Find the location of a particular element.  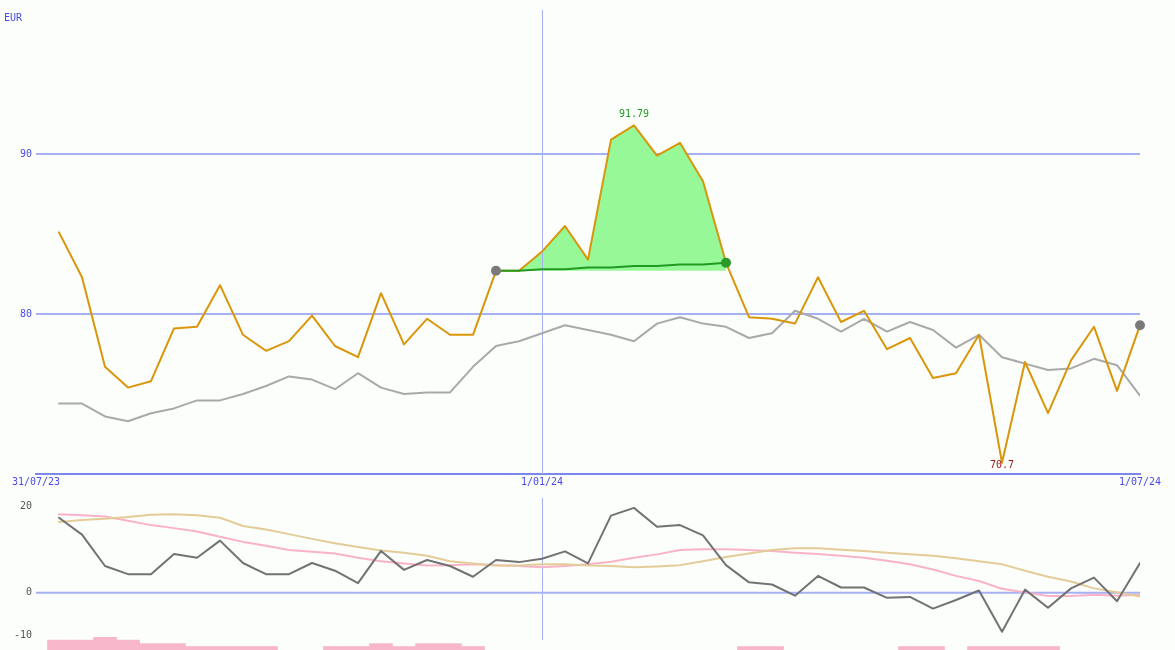

annotation: 91.79 is located at coordinates (634, 113).